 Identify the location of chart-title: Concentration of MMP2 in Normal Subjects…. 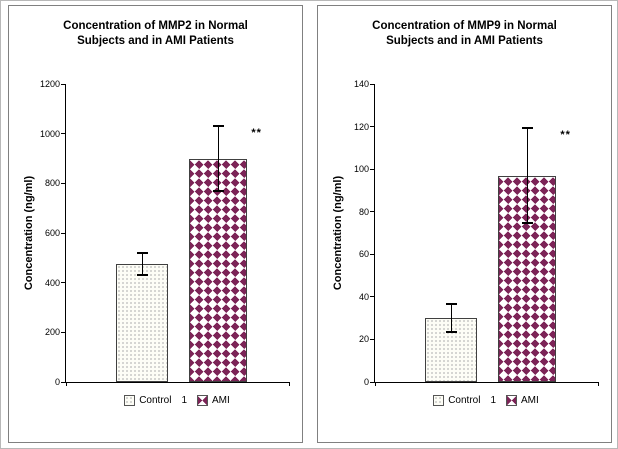
(155, 34).